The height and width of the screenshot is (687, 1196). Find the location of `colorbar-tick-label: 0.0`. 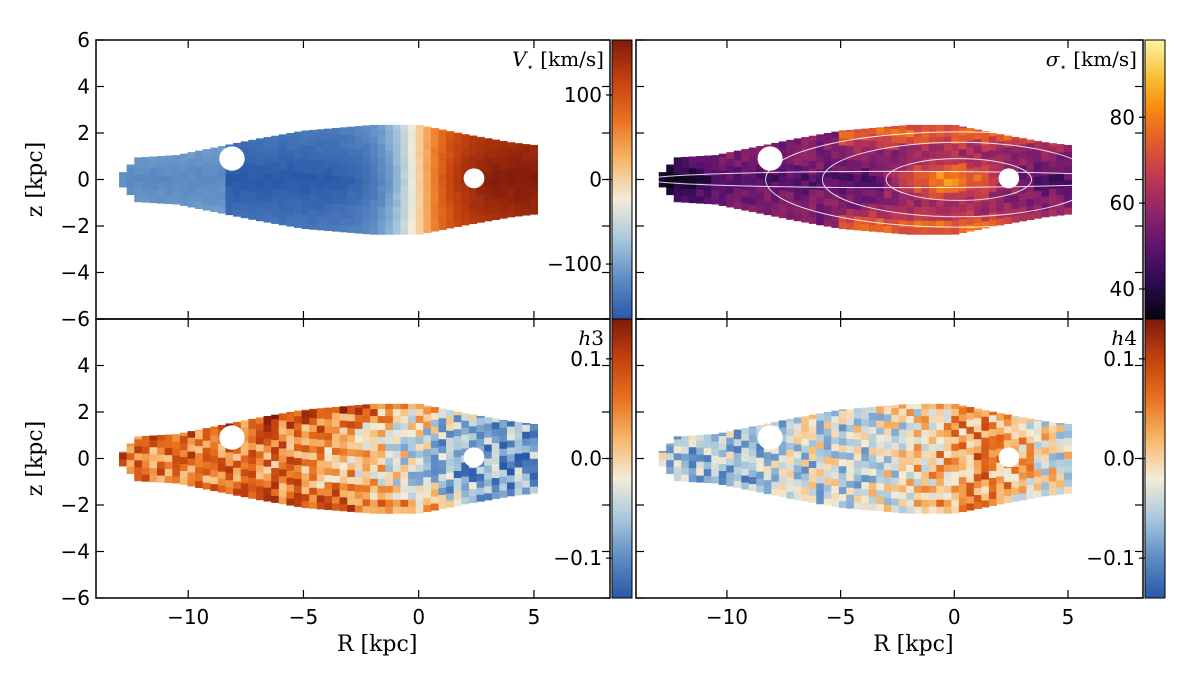

colorbar-tick-label: 0.0 is located at coordinates (1119, 459).